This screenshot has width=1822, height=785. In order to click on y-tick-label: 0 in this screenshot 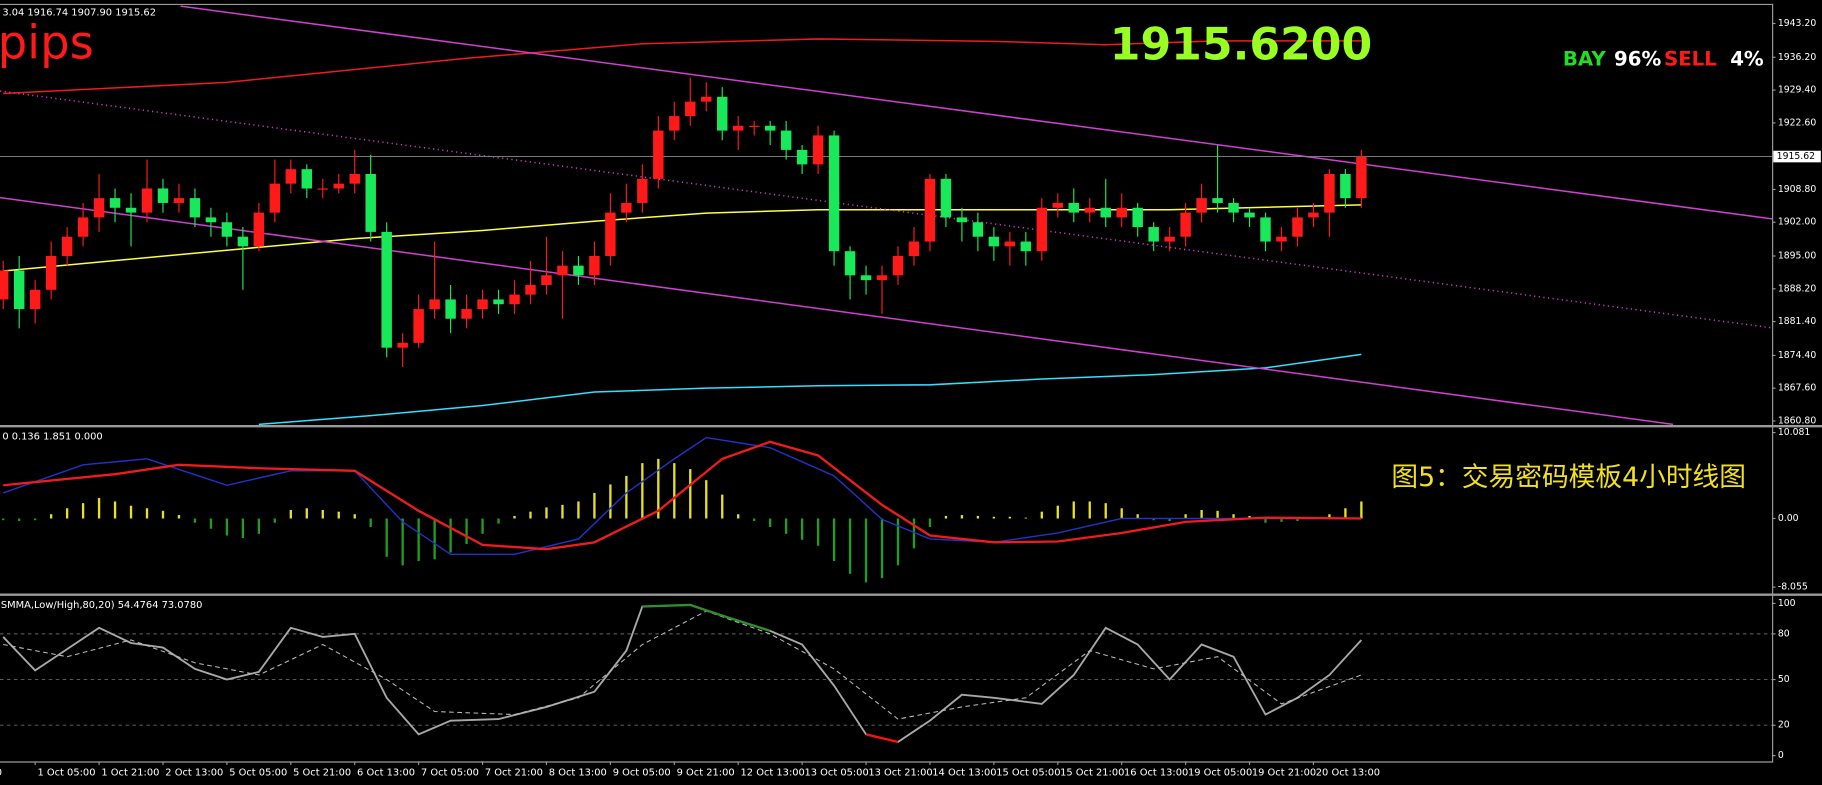, I will do `click(1781, 755)`.